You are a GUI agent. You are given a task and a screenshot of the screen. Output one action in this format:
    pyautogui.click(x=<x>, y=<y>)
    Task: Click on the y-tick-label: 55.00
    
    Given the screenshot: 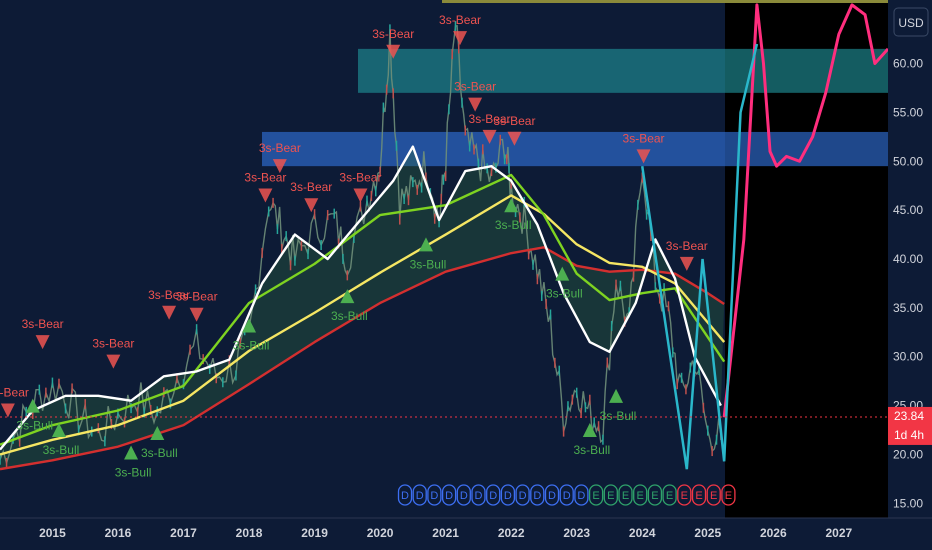 What is the action you would take?
    pyautogui.click(x=908, y=112)
    